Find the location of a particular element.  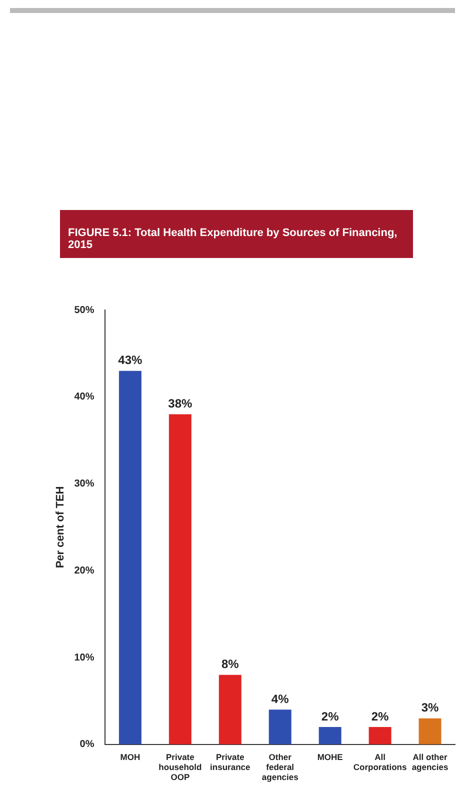

x-tick-label: All other agencies is located at coordinates (430, 762).